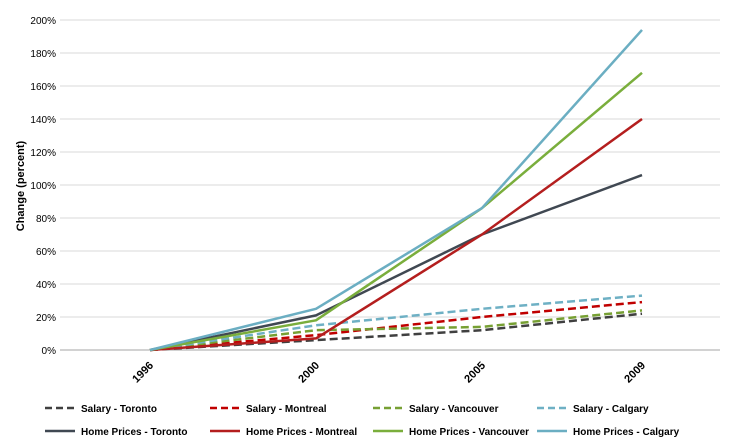 This screenshot has width=747, height=446. I want to click on y-tick-label-100: 100%, so click(43, 186).